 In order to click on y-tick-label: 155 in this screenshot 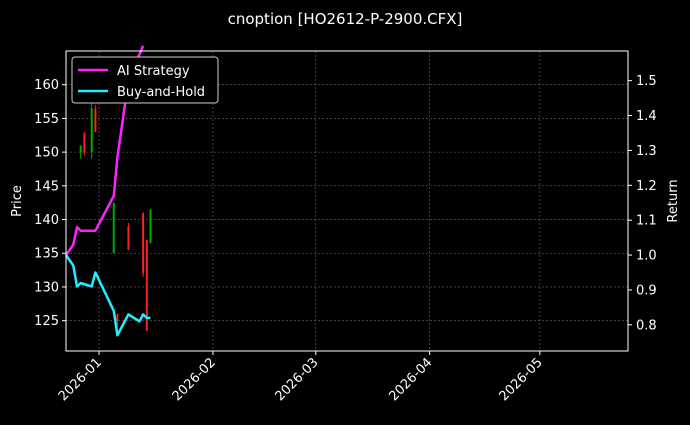, I will do `click(46, 119)`.